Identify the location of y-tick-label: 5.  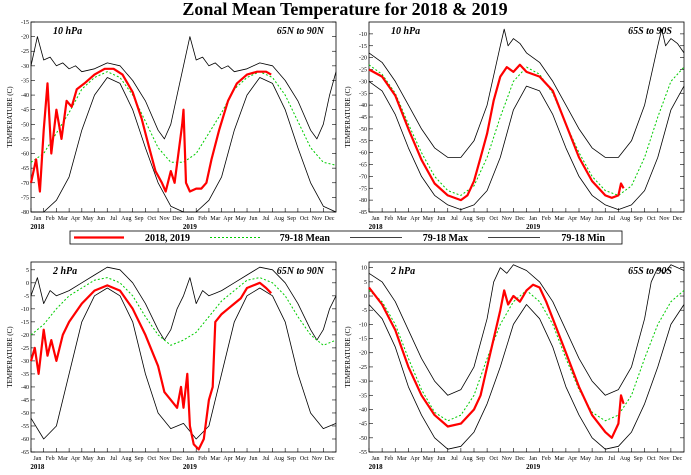
(365, 283).